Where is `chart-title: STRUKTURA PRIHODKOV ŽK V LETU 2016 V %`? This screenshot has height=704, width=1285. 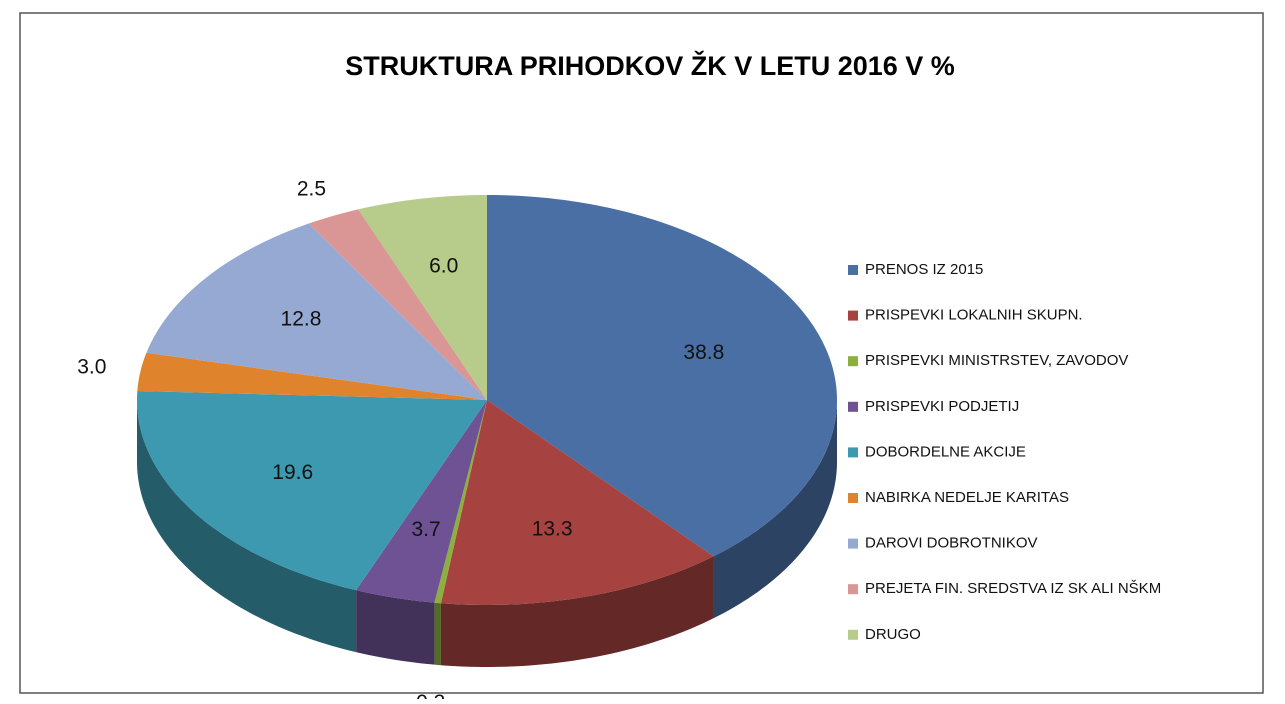 chart-title: STRUKTURA PRIHODKOV ŽK V LETU 2016 V % is located at coordinates (650, 65).